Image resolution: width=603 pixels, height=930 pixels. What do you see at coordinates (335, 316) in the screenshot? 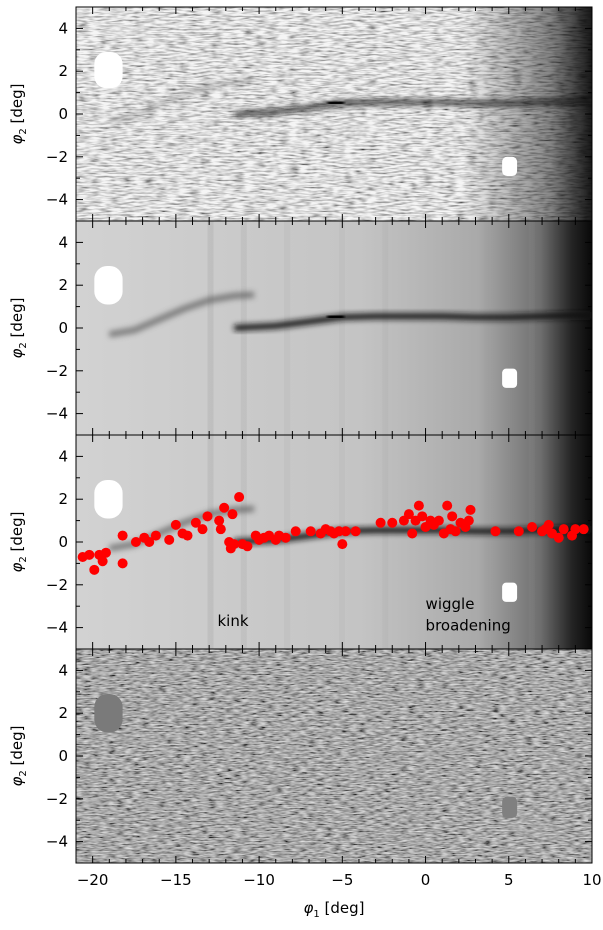
I see `stream-density-peak` at bounding box center [335, 316].